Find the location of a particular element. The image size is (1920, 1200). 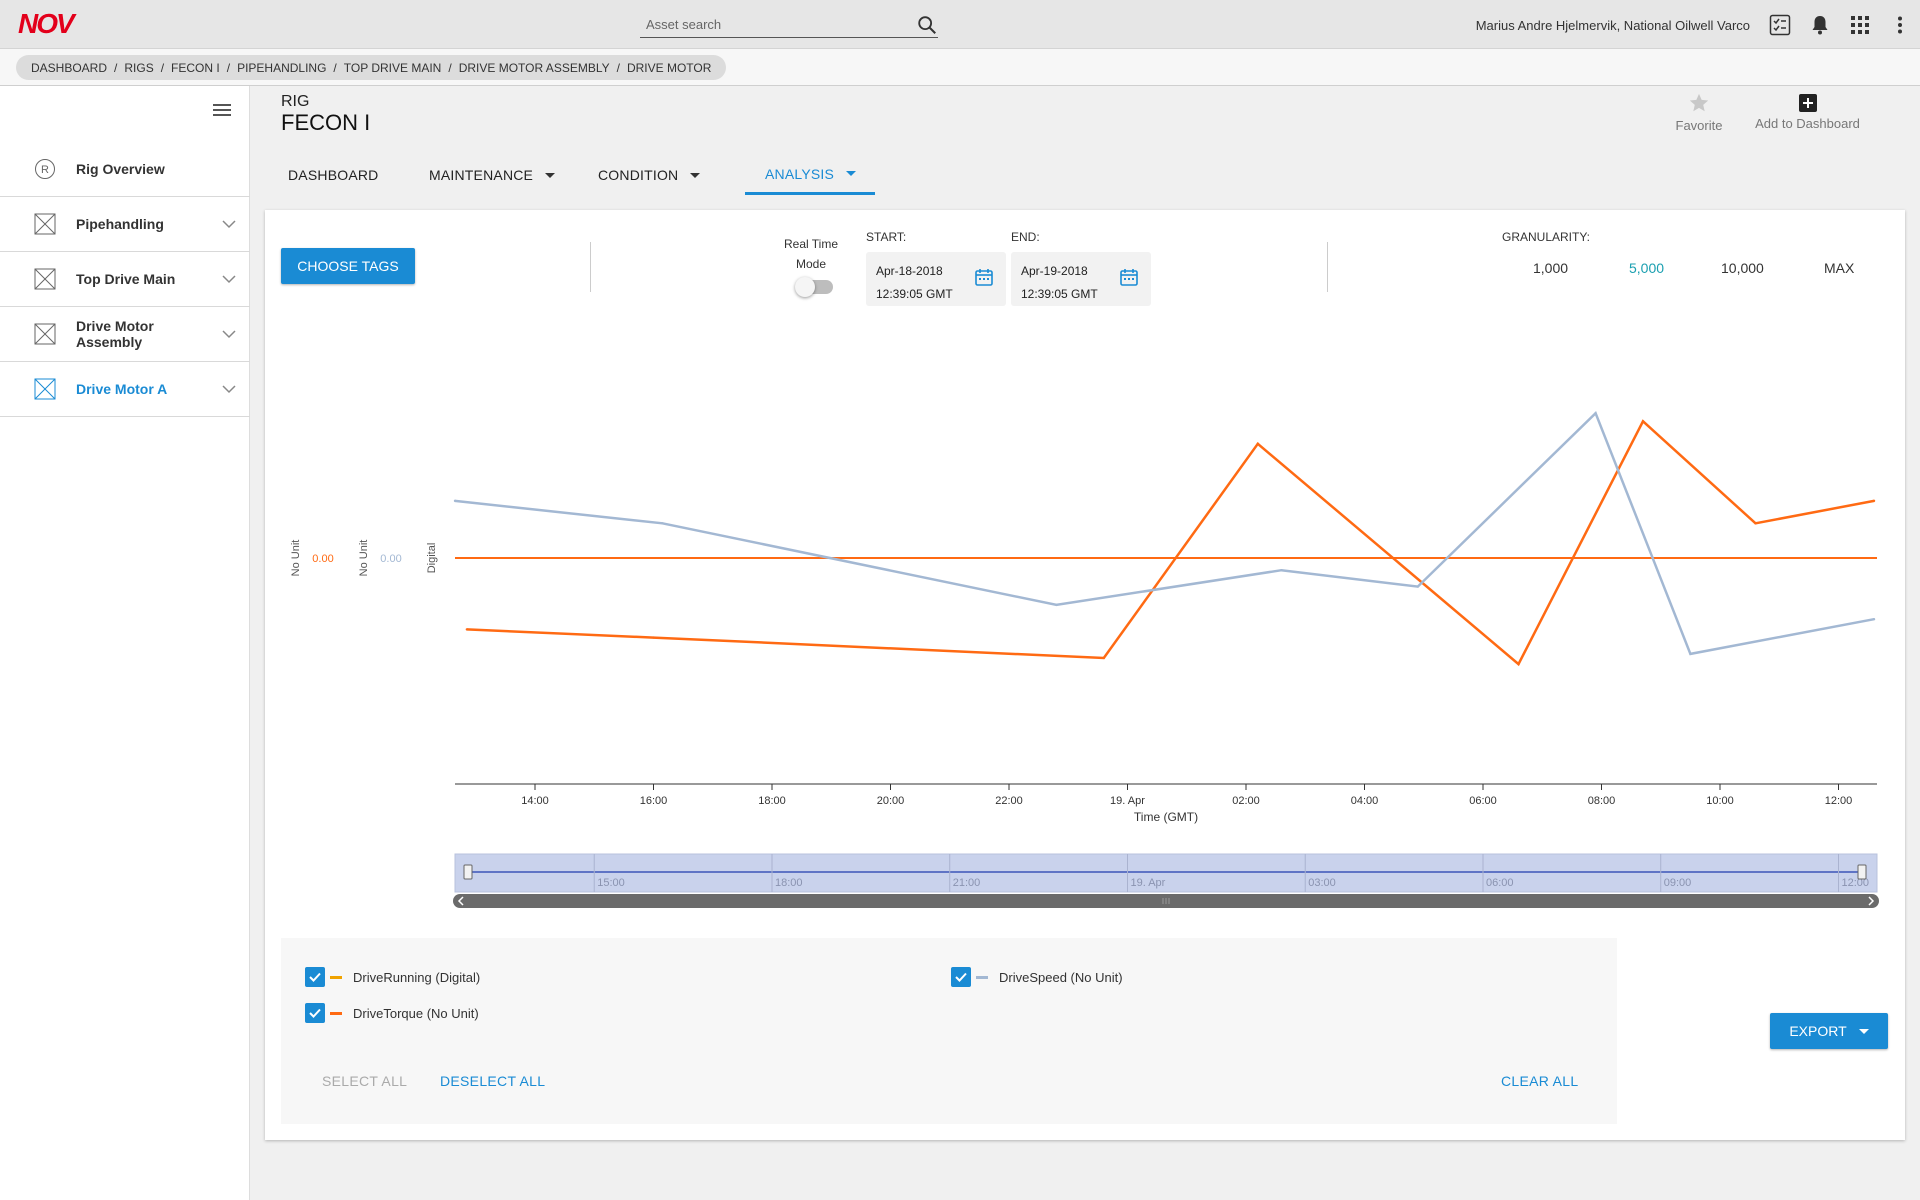

breadcrumb-item: RIGS is located at coordinates (139, 67).